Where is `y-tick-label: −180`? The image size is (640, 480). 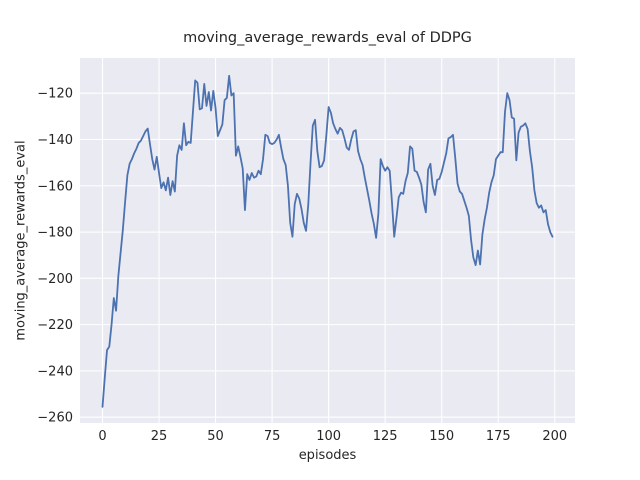
y-tick-label: −180 is located at coordinates (55, 233).